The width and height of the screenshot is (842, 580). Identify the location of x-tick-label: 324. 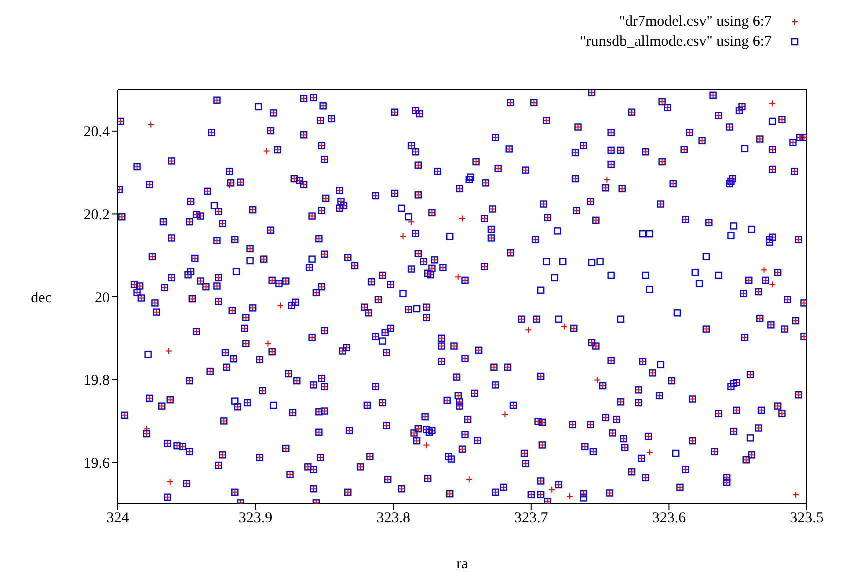
(118, 518).